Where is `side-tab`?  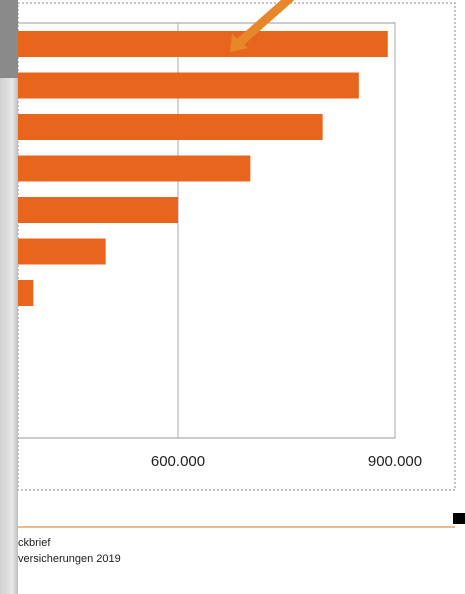
side-tab is located at coordinates (9, 39).